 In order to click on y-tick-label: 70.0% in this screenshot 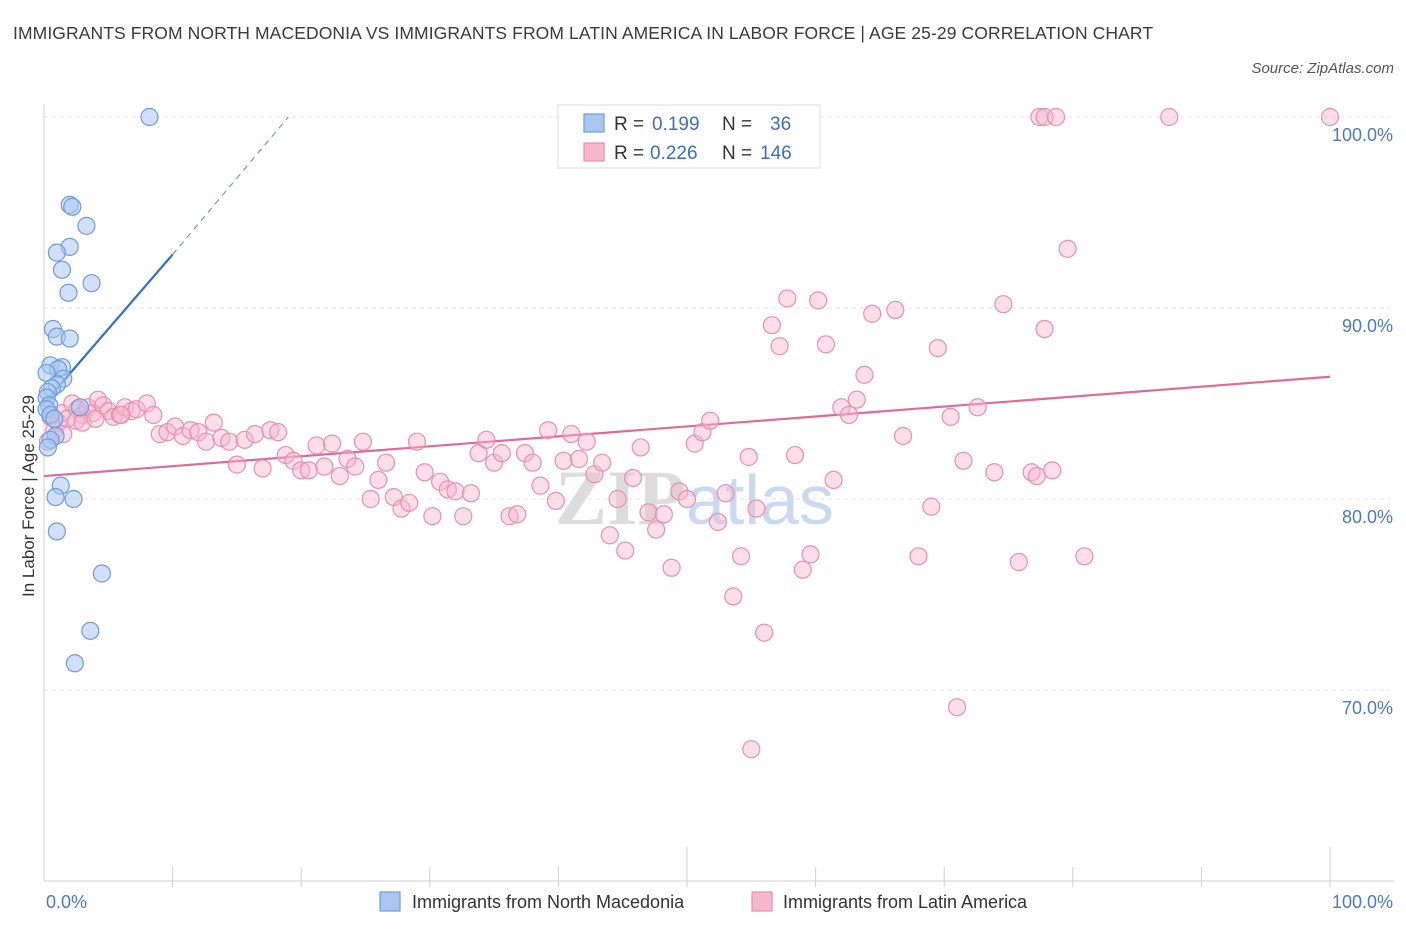, I will do `click(1367, 708)`.